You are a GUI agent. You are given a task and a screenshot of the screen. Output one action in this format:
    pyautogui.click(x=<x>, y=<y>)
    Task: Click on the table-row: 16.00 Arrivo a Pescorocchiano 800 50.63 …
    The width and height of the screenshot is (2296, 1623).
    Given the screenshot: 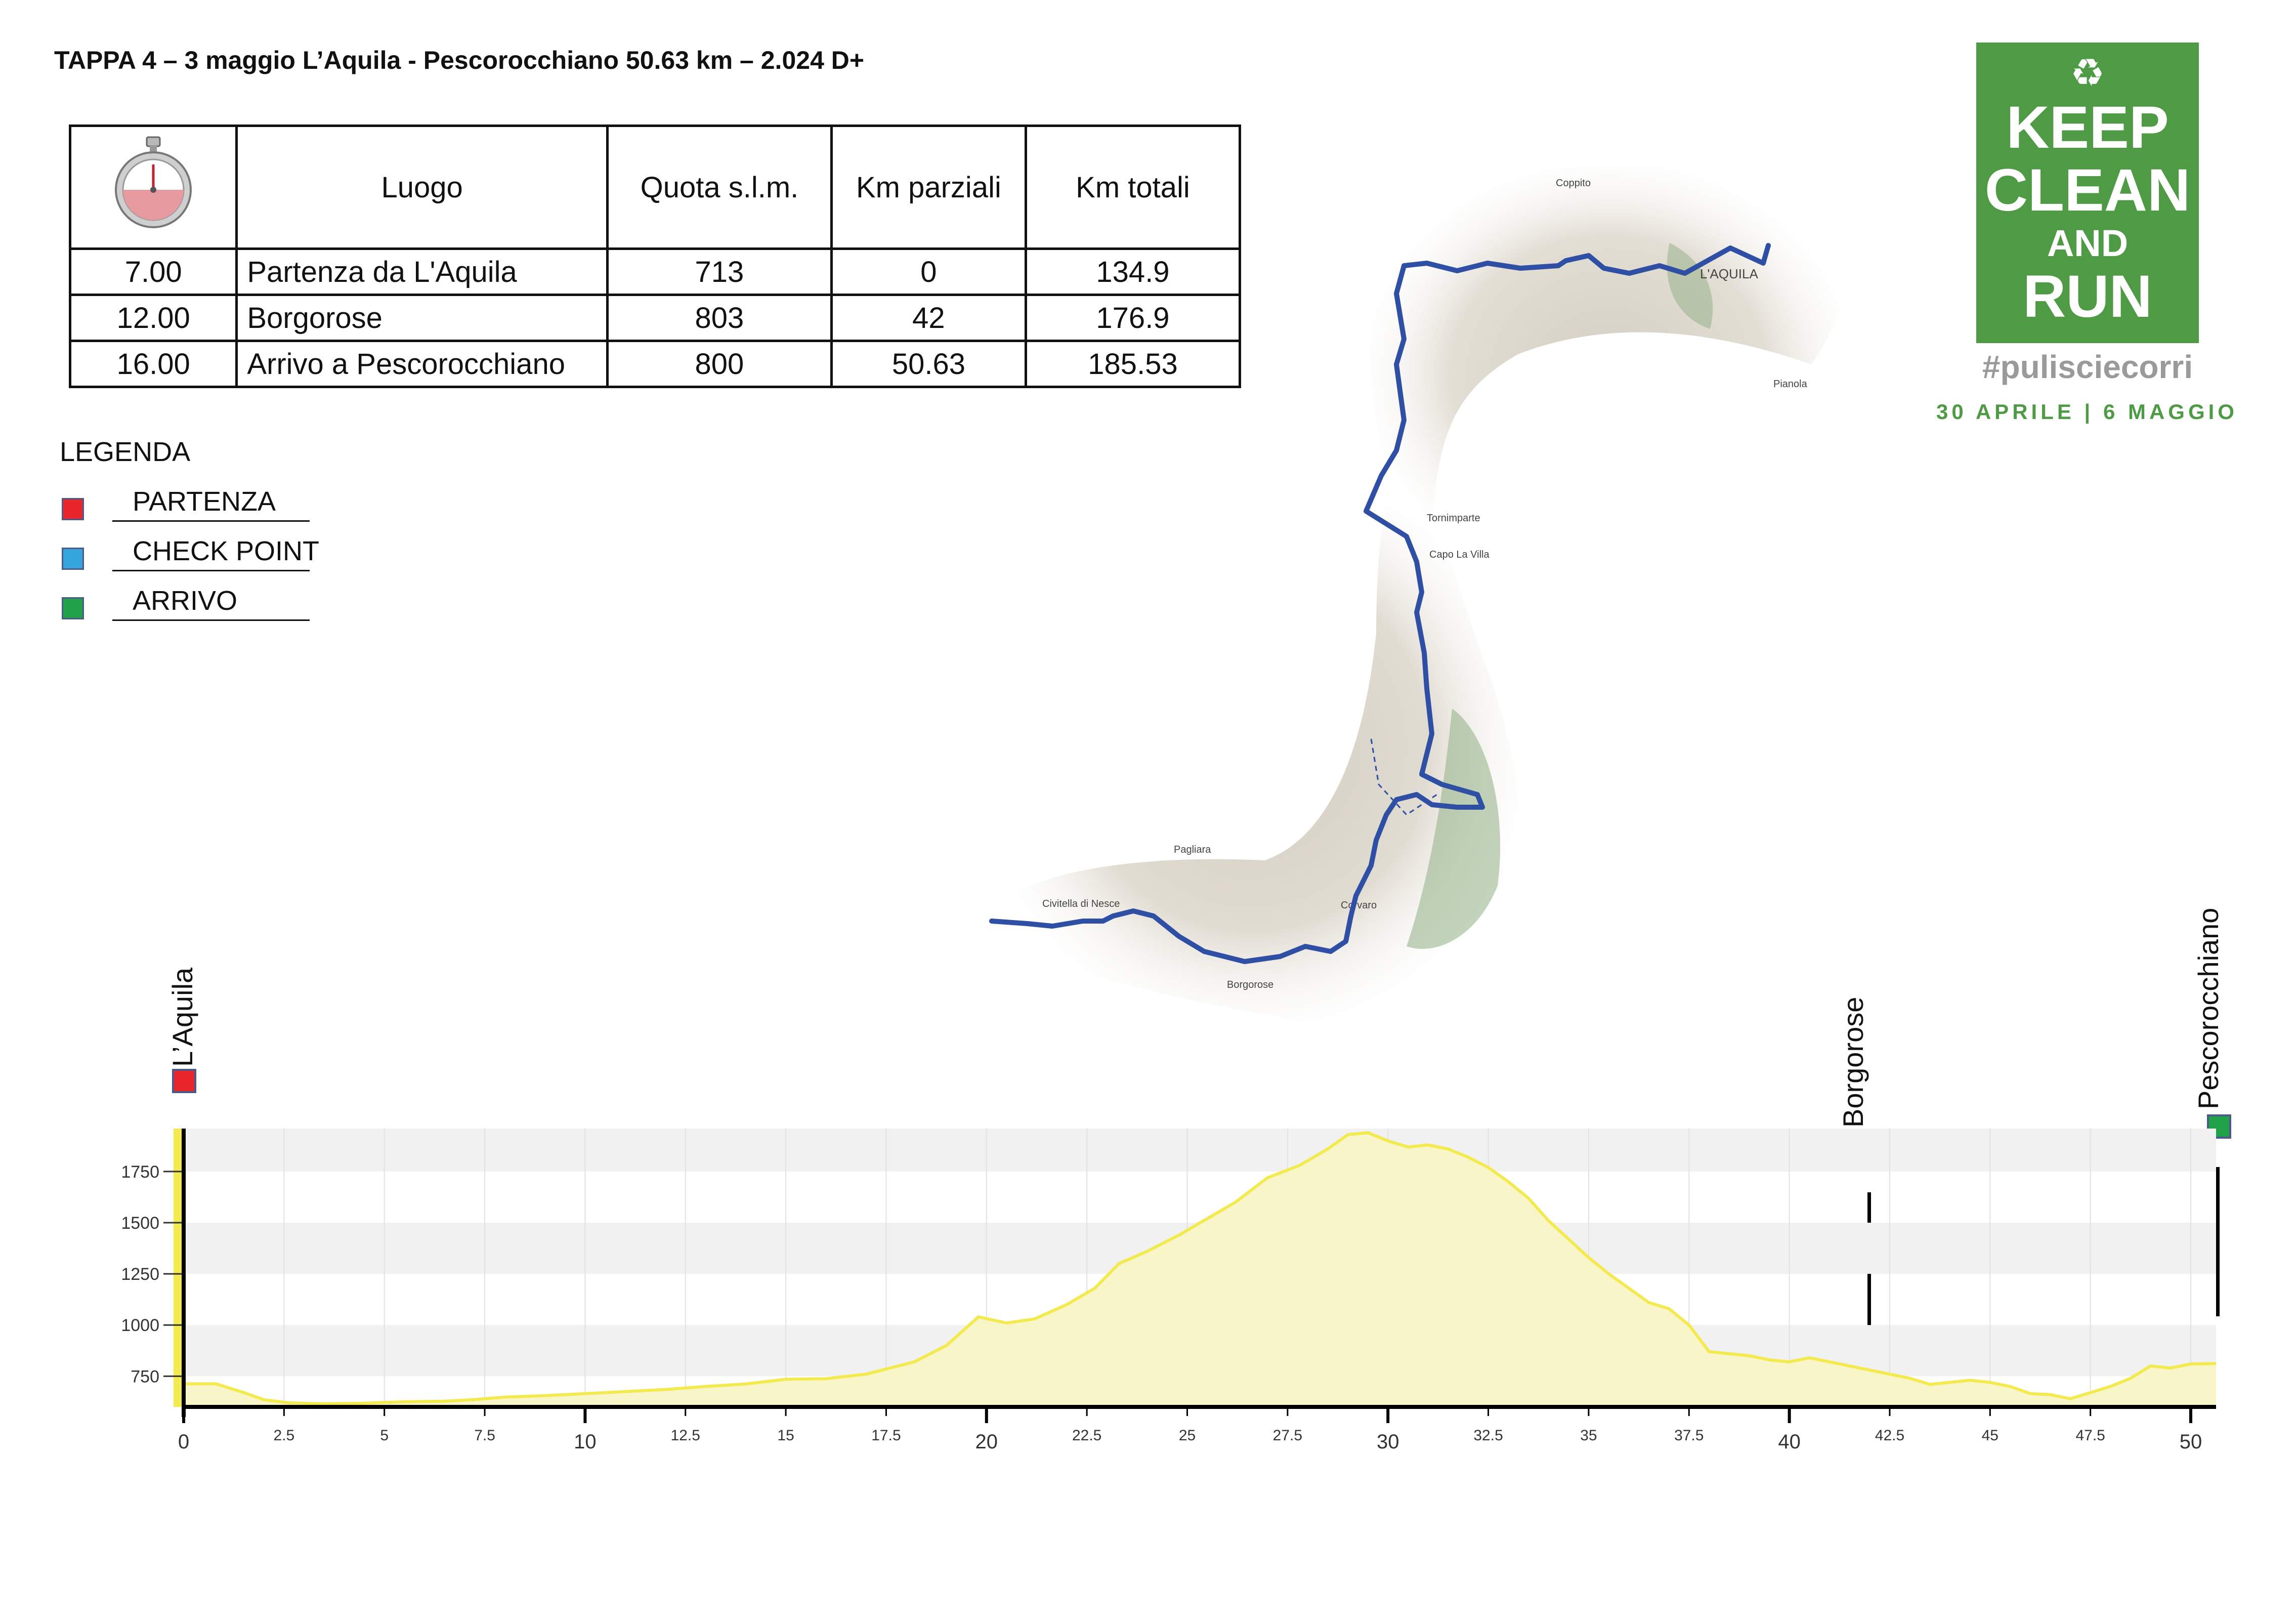 What is the action you would take?
    pyautogui.click(x=654, y=364)
    